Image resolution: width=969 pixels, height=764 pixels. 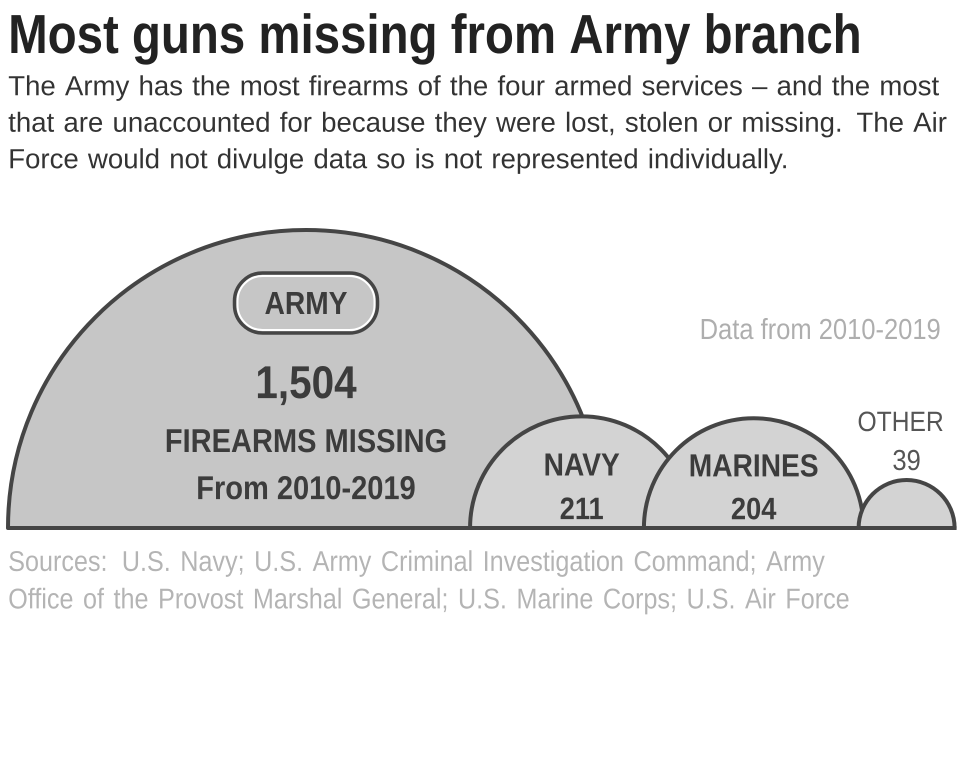 What do you see at coordinates (435, 39) in the screenshot?
I see `text: Most guns missing from Army branch` at bounding box center [435, 39].